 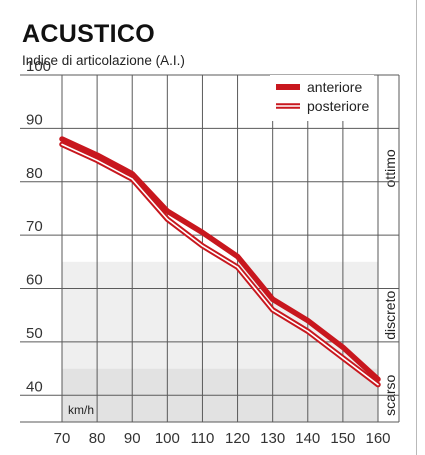 I want to click on y-tick-label: 50, so click(x=34, y=333).